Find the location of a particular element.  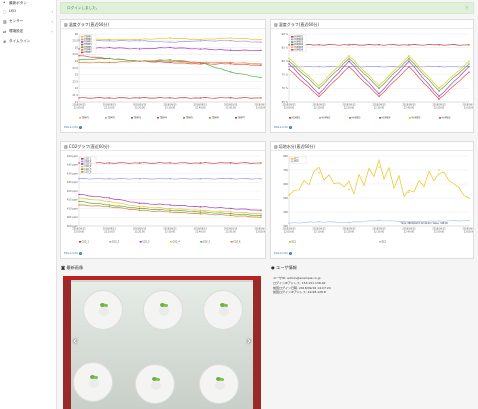

legend-label: TEMP7 is located at coordinates (88, 52).